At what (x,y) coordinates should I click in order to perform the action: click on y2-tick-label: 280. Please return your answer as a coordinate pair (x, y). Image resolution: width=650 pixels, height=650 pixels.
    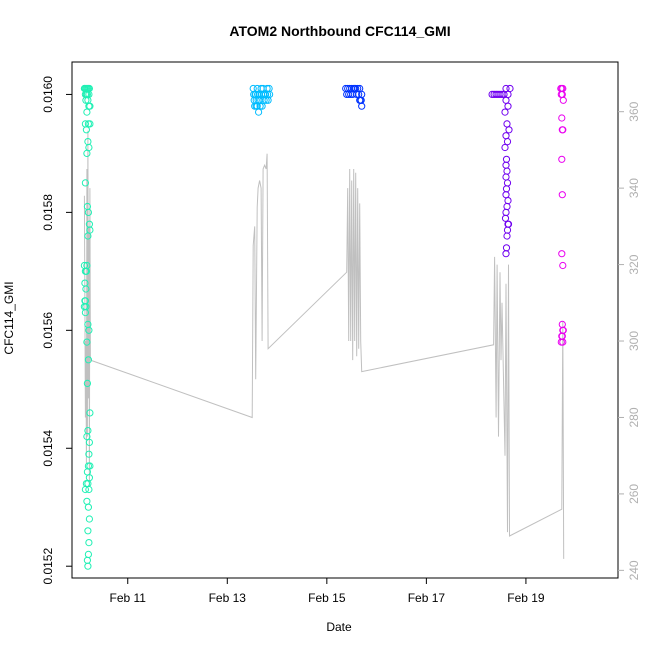
    Looking at the image, I should click on (634, 417).